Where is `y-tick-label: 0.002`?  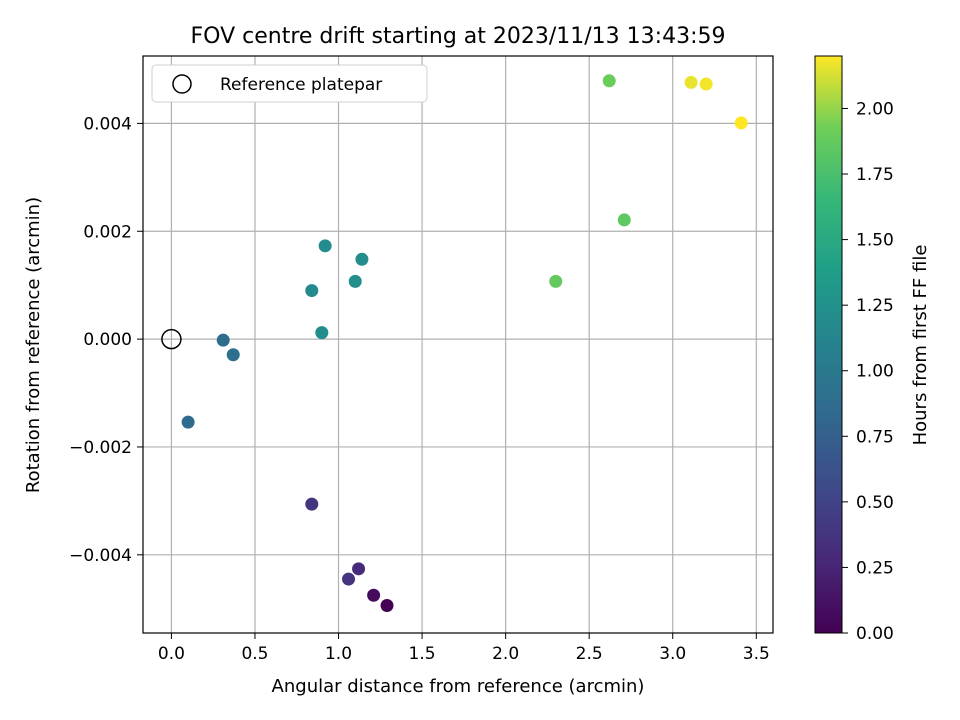 y-tick-label: 0.002 is located at coordinates (107, 232).